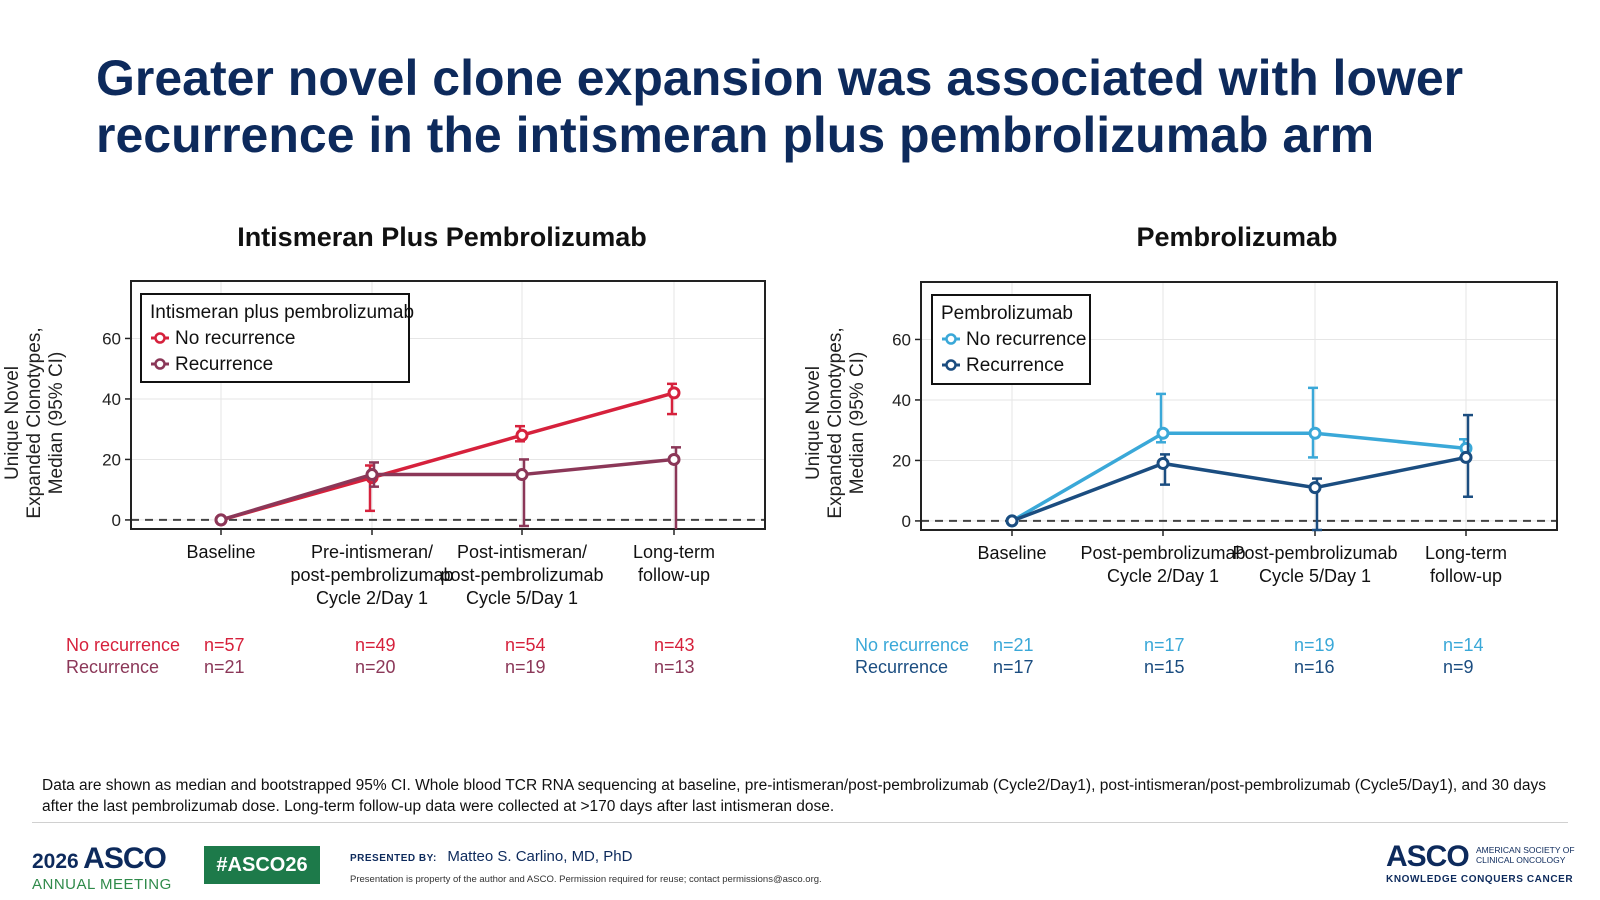 This screenshot has width=1600, height=900. What do you see at coordinates (1314, 667) in the screenshot?
I see `right-n-cell: n=16` at bounding box center [1314, 667].